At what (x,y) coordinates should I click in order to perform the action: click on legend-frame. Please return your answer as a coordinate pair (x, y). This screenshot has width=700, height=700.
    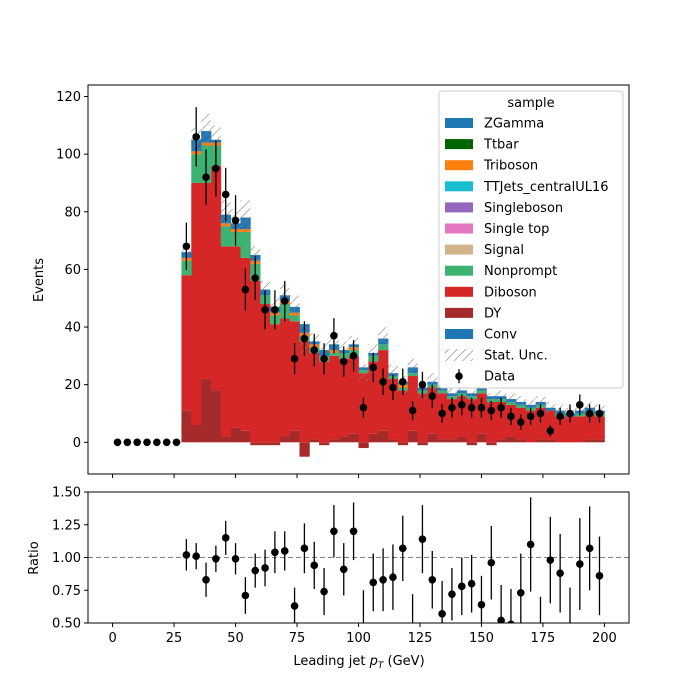
    Looking at the image, I should click on (531, 239).